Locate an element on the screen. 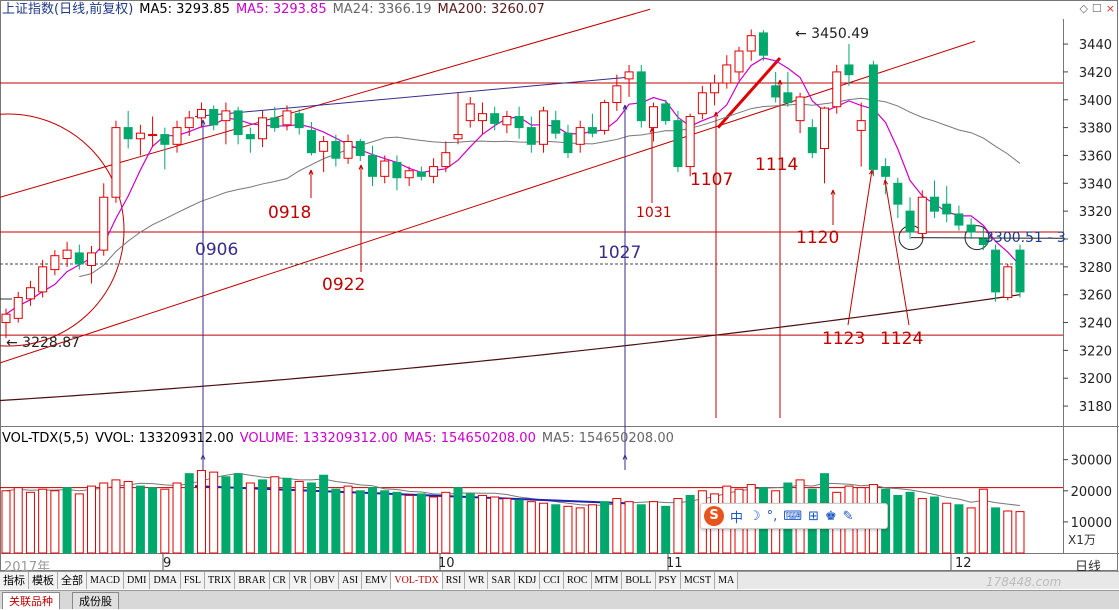  tab-indicator-macd: MACD is located at coordinates (106, 580).